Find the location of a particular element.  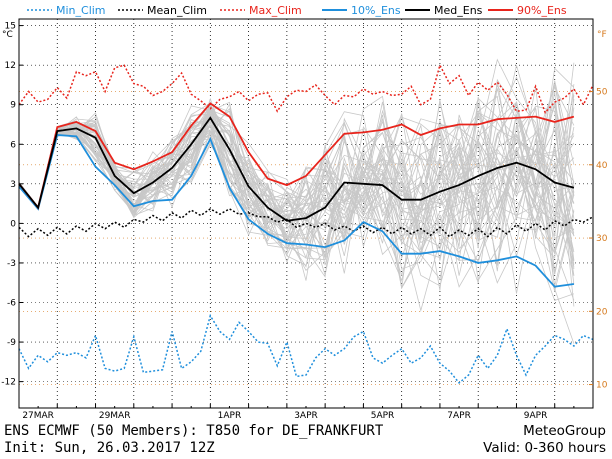

legend-p90-label: 90%_Ens is located at coordinates (542, 10).